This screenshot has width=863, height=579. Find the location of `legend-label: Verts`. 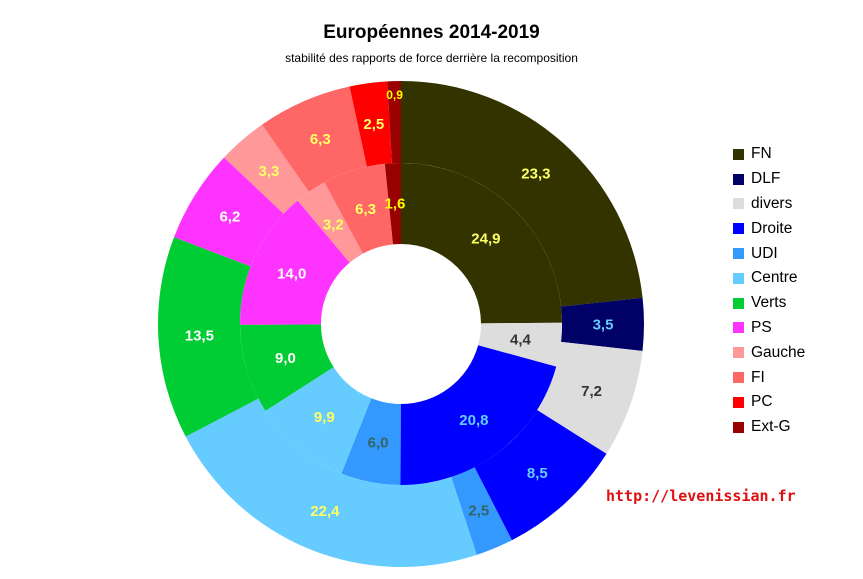

legend-label: Verts is located at coordinates (769, 303).